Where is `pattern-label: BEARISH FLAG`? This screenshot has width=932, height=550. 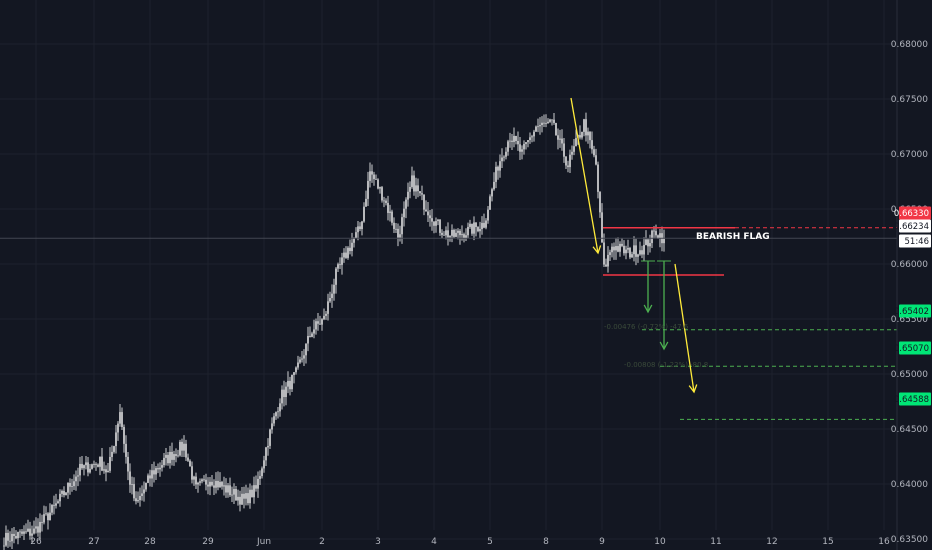
pattern-label: BEARISH FLAG is located at coordinates (733, 237).